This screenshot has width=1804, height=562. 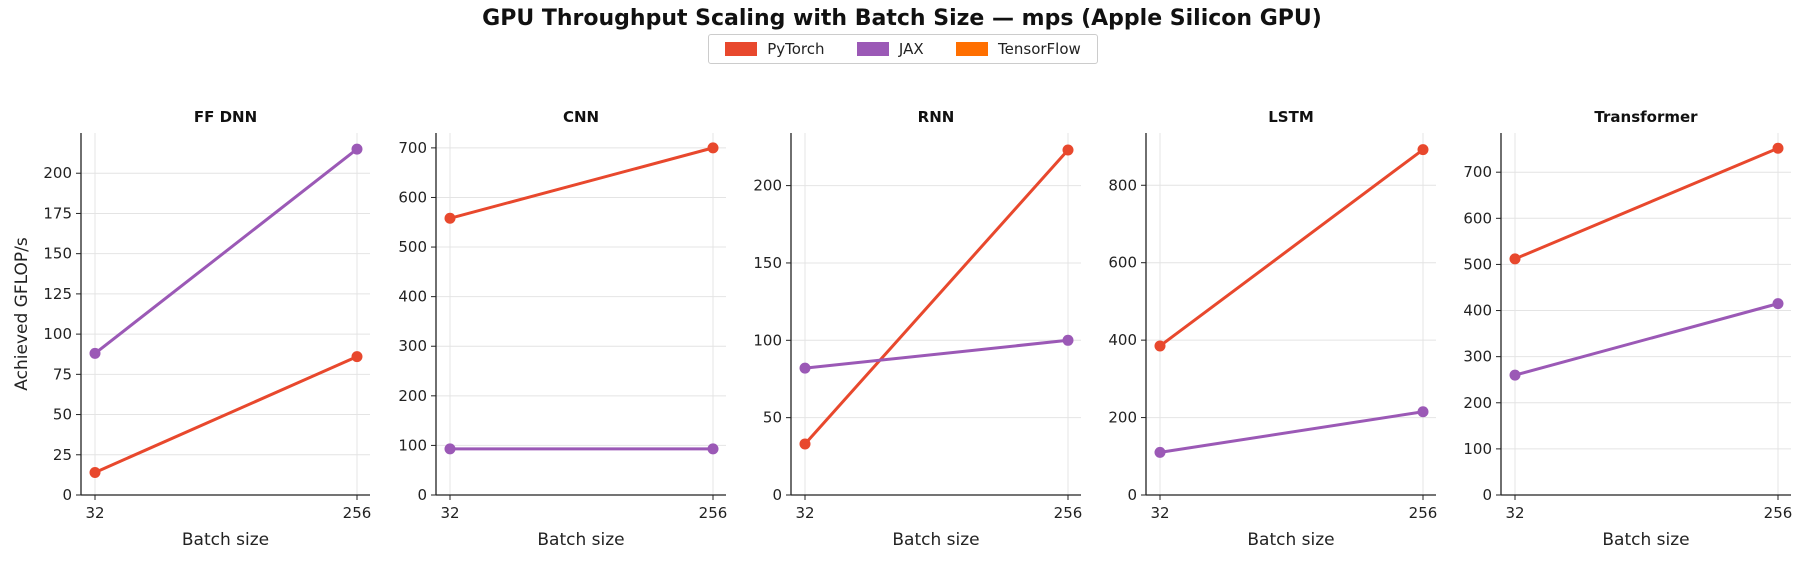 What do you see at coordinates (62, 455) in the screenshot?
I see `y-tick-label: 25` at bounding box center [62, 455].